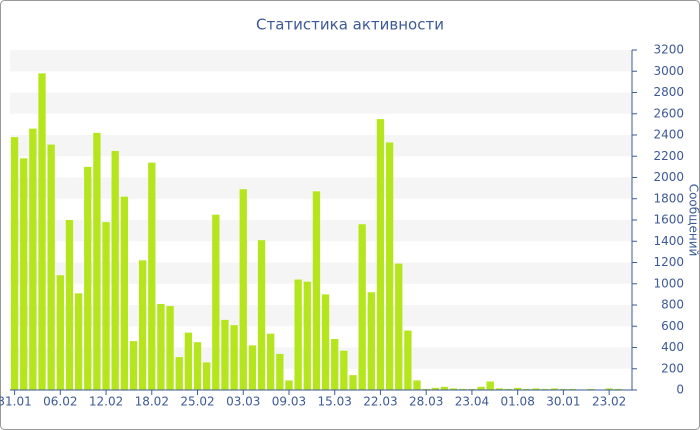  What do you see at coordinates (672, 368) in the screenshot?
I see `y-tick-label: 200` at bounding box center [672, 368].